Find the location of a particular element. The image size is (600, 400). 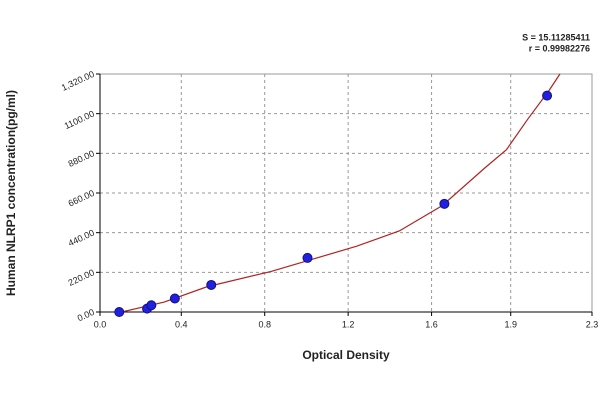

x-tick-label: 0.4 is located at coordinates (181, 324).